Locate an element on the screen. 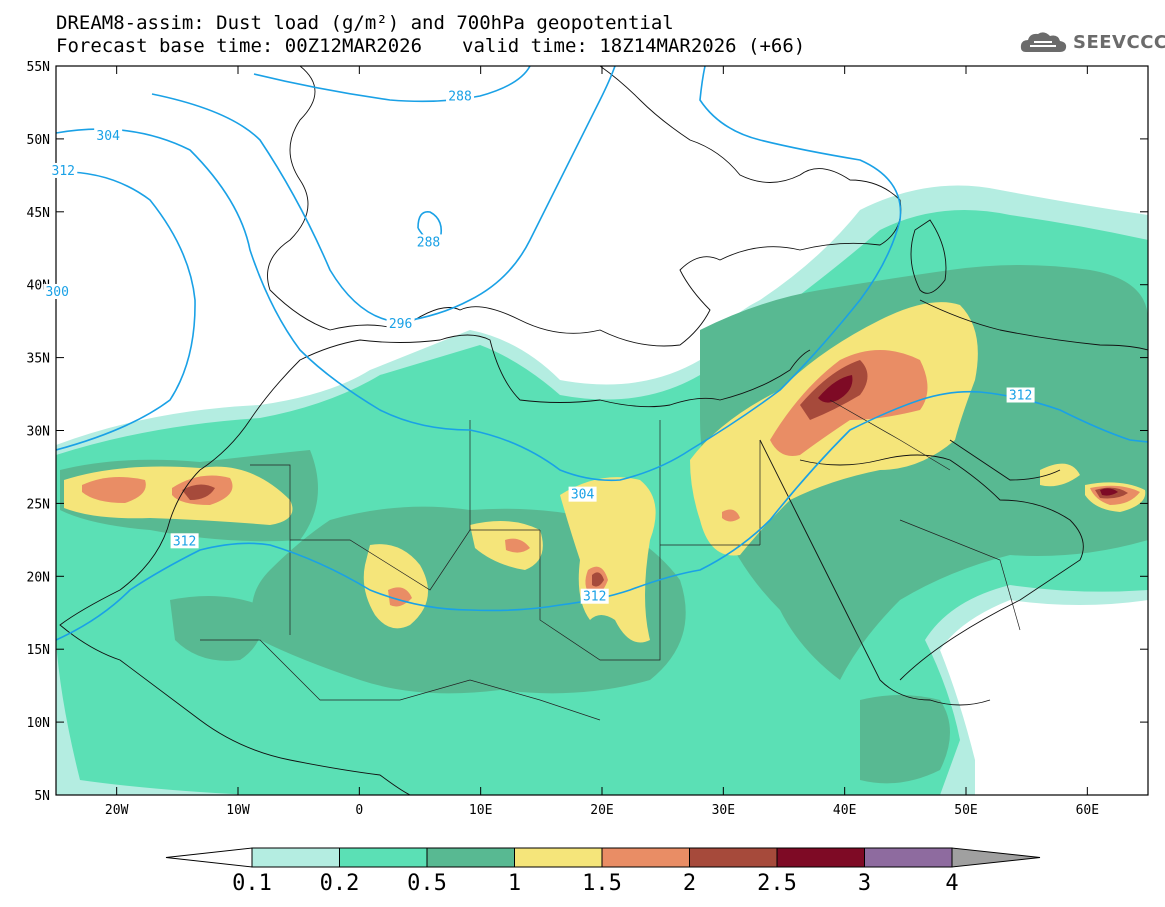 This screenshot has height=907, width=1165. lat-label: 50N is located at coordinates (38, 140).